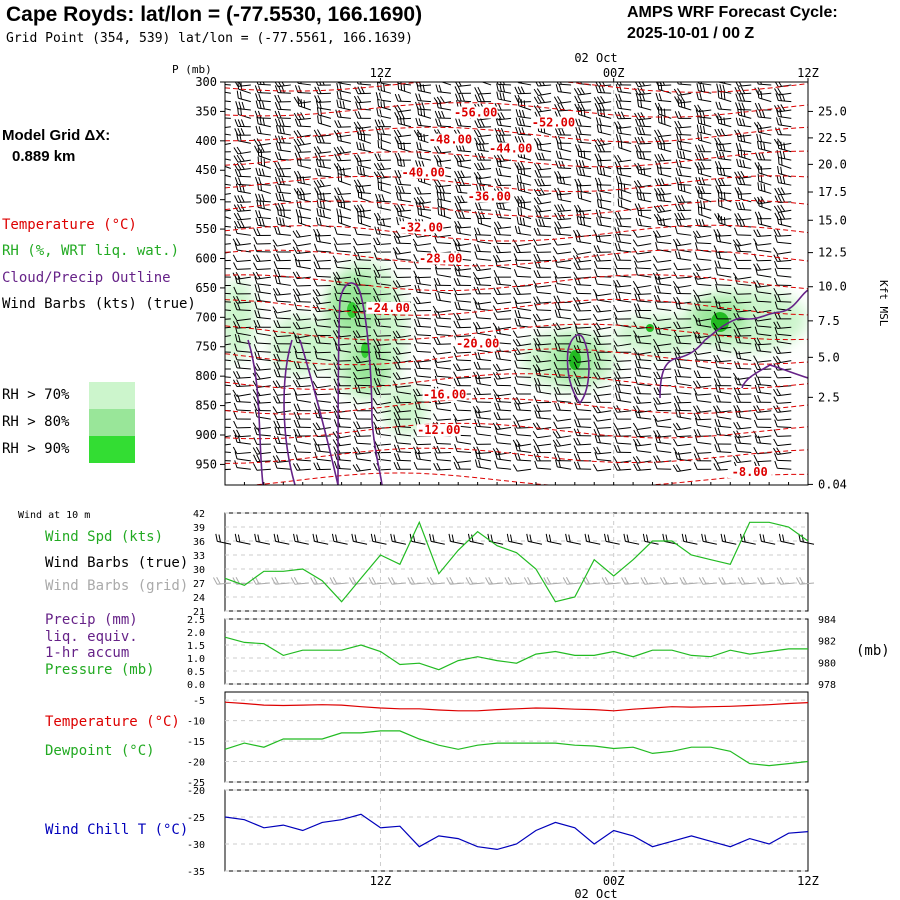 This screenshot has width=900, height=900. What do you see at coordinates (87, 653) in the screenshot?
I see `label-1hr-accum: 1-hr accum` at bounding box center [87, 653].